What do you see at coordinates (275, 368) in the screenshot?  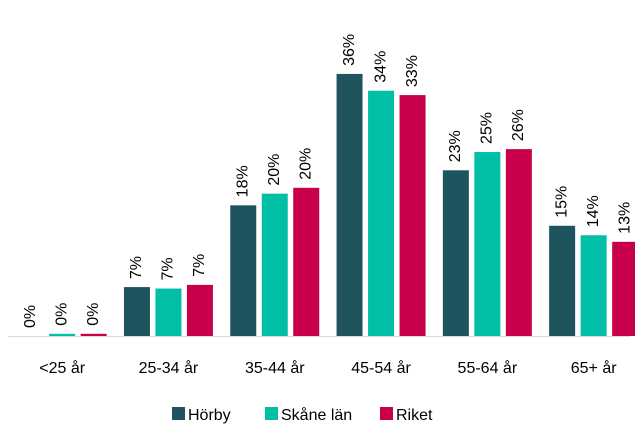 I see `x-tick-label: 35-44 år` at bounding box center [275, 368].